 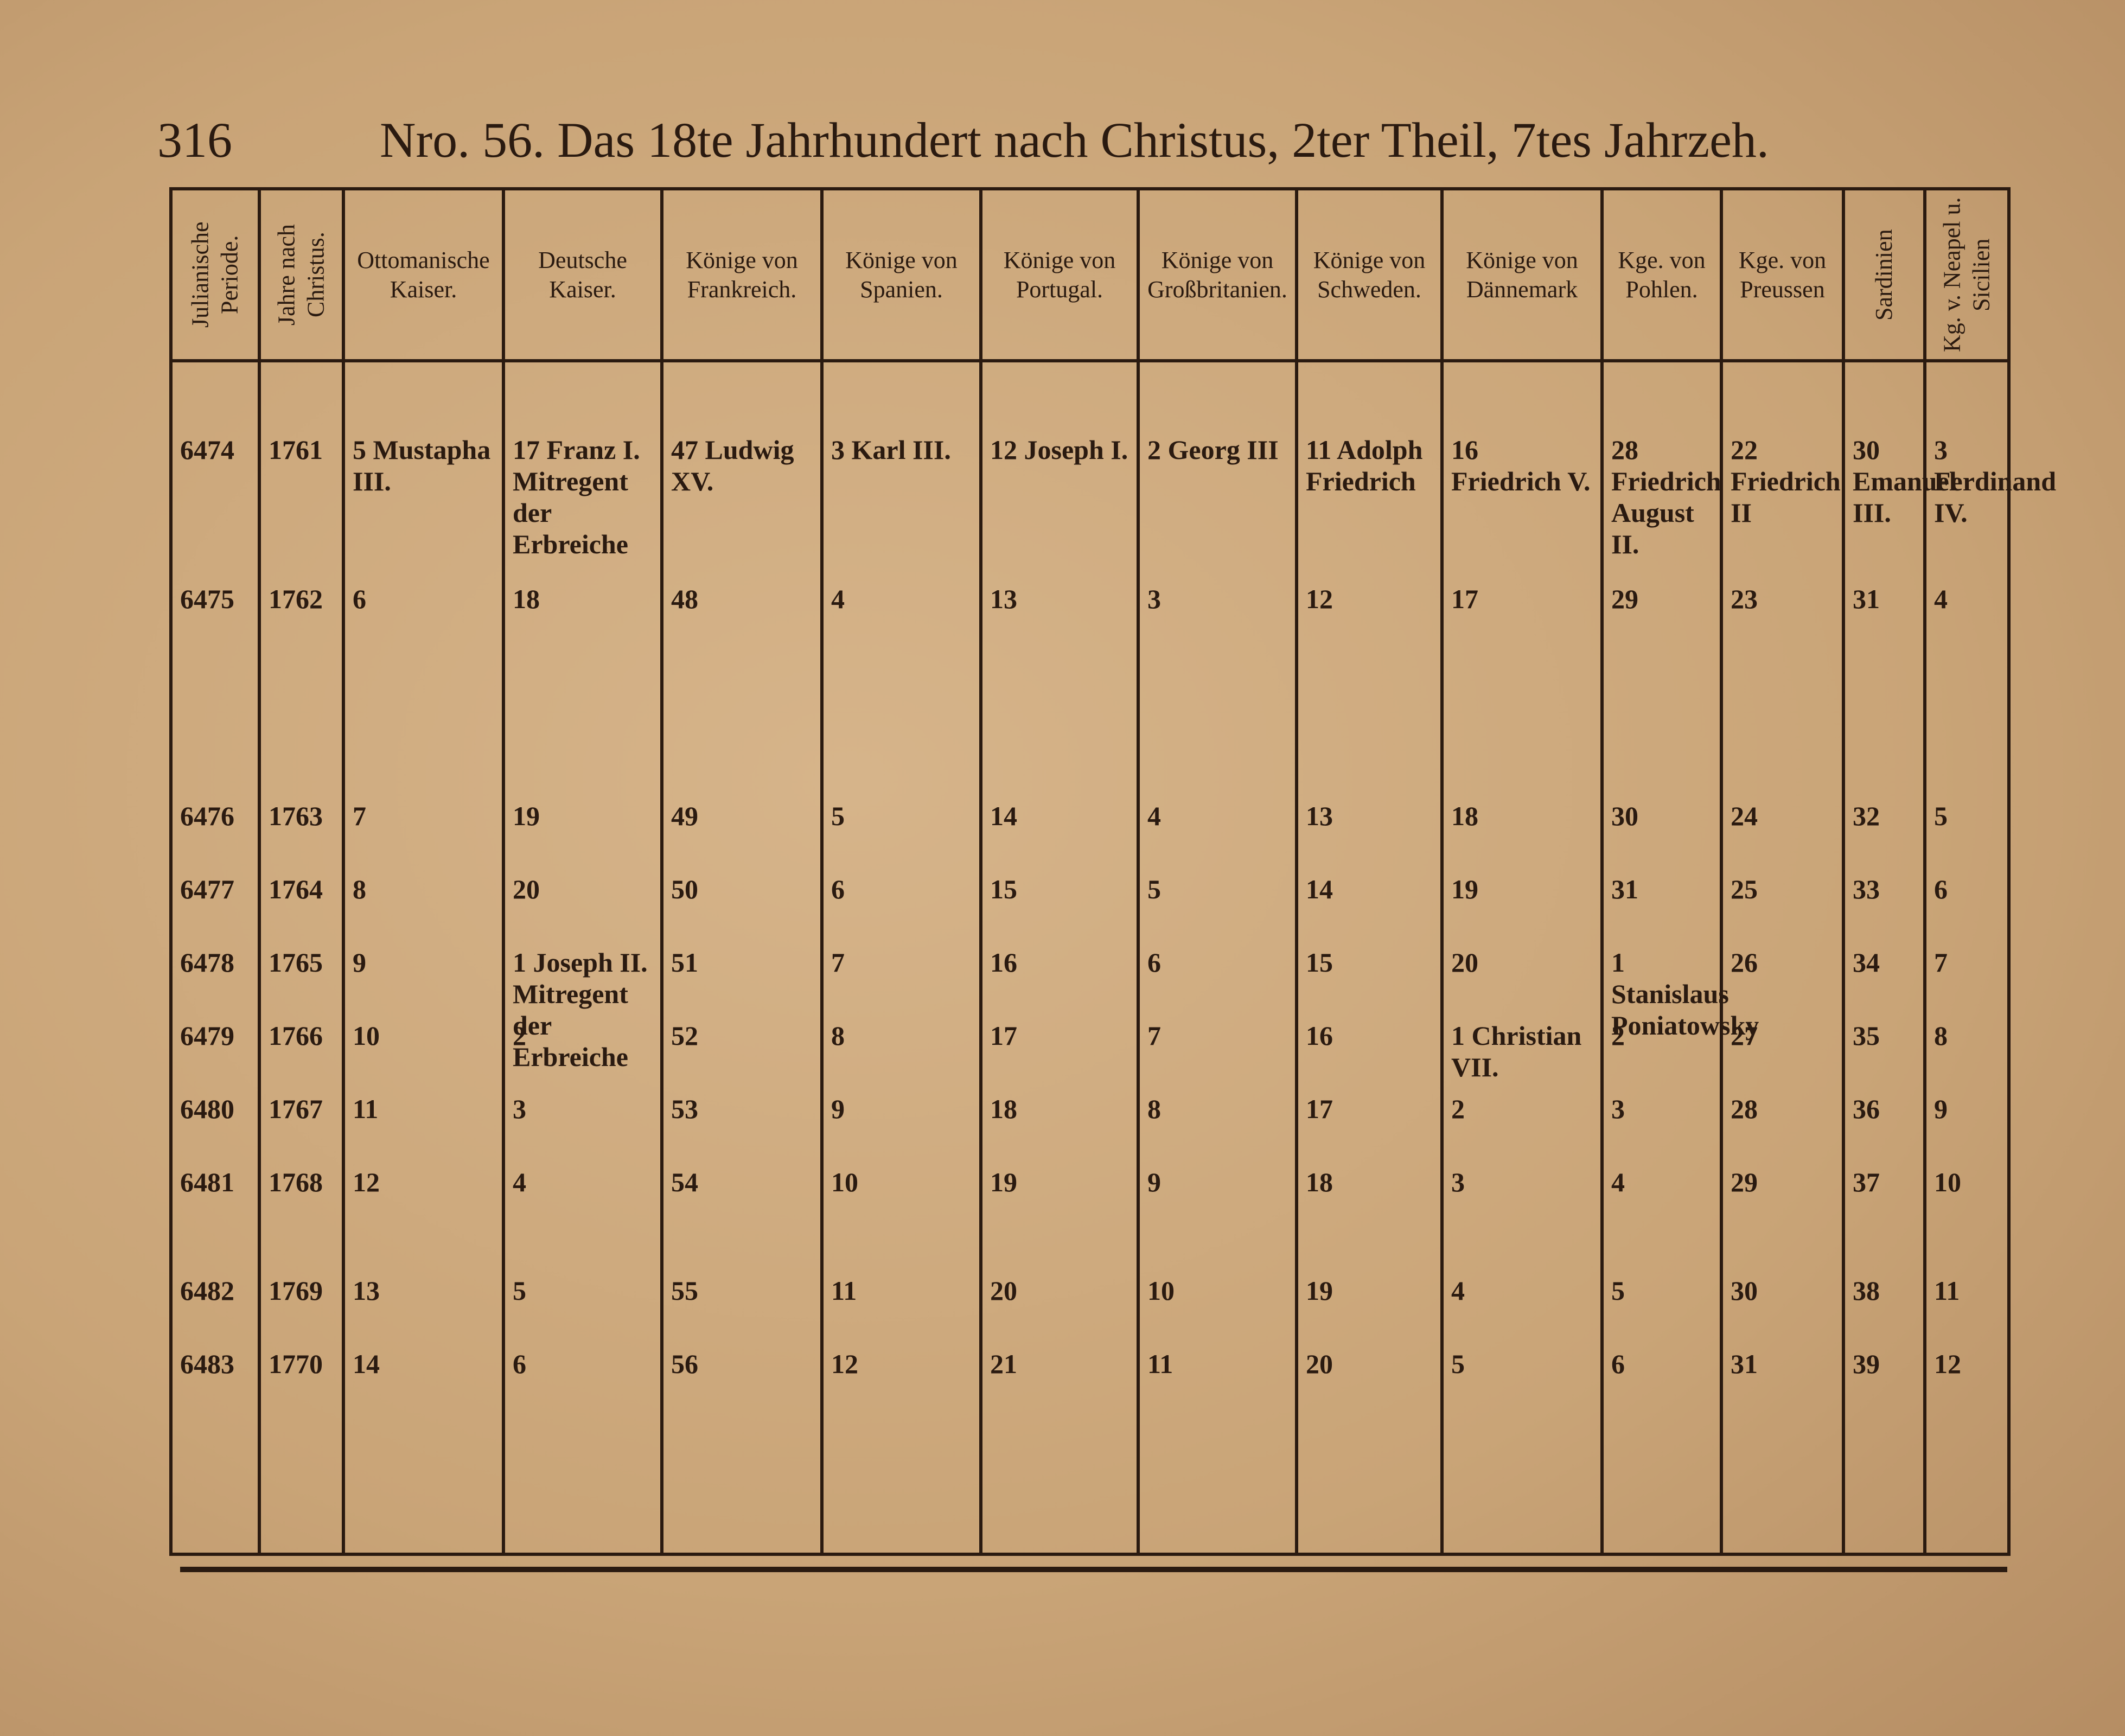 What do you see at coordinates (423, 274) in the screenshot?
I see `column-header: Ottomanische Kaiser.` at bounding box center [423, 274].